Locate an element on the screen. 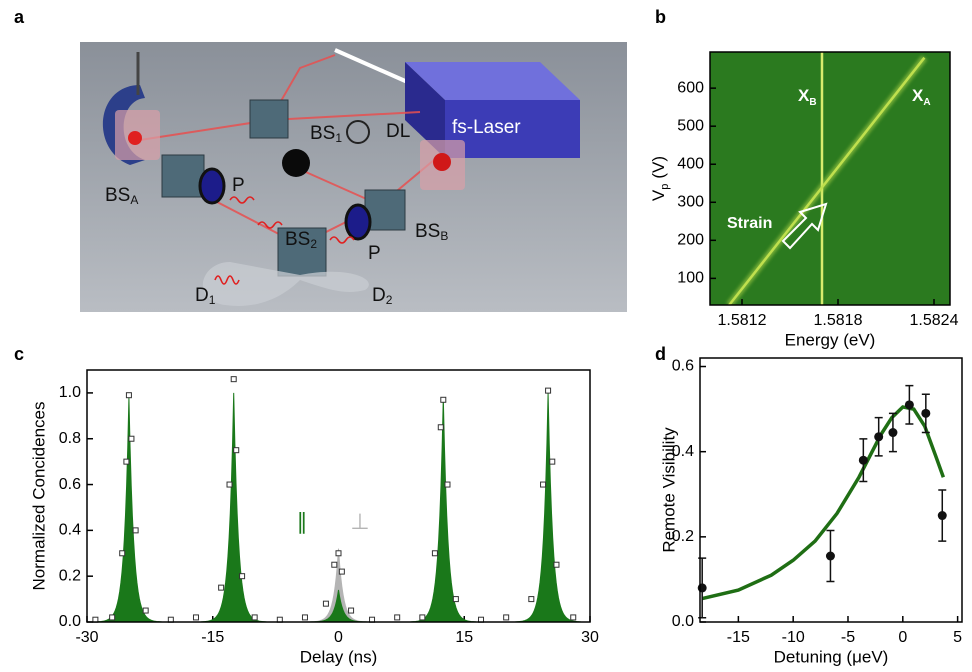  y-tick-label: 600 is located at coordinates (690, 87).